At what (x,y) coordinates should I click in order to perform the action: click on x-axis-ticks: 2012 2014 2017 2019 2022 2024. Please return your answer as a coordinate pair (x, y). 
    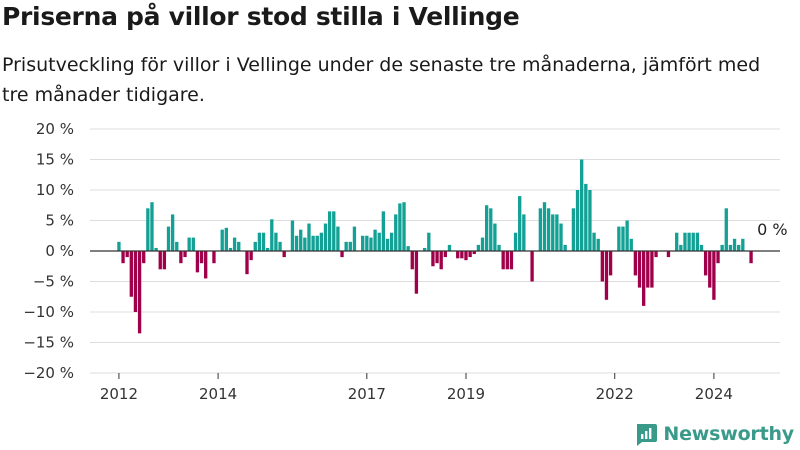
    Looking at the image, I should click on (416, 388).